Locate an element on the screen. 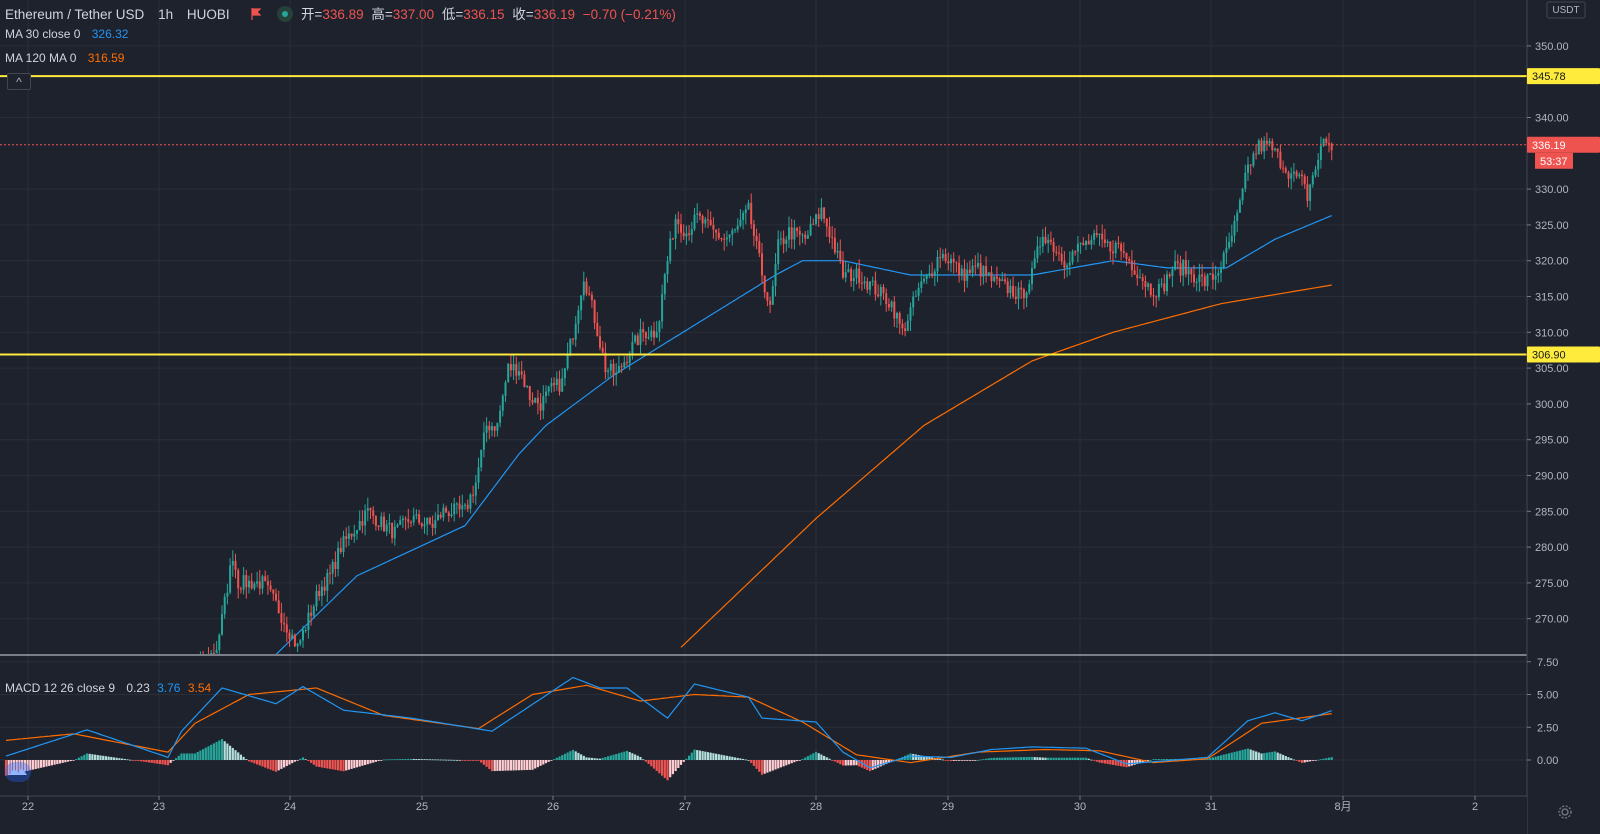  gear-icon is located at coordinates (1565, 812).